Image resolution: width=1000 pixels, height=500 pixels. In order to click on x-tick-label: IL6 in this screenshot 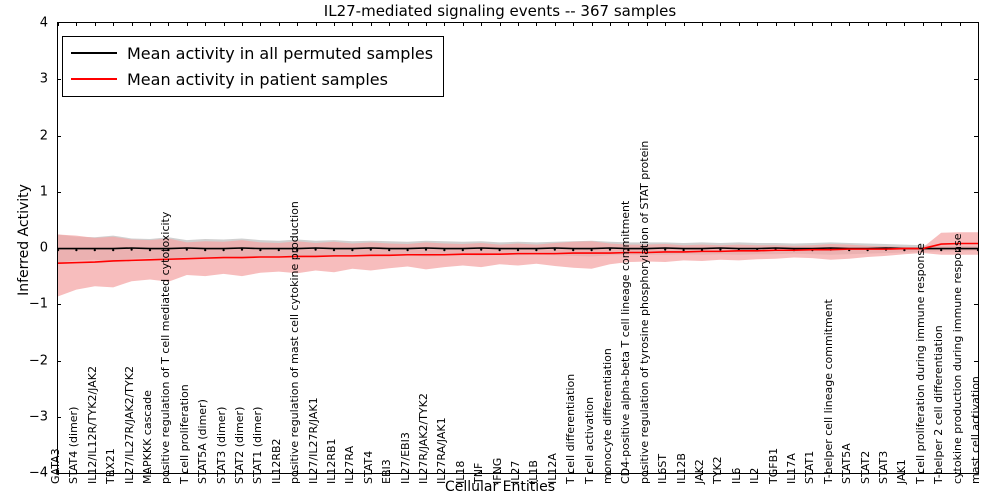, I will do `click(736, 475)`.